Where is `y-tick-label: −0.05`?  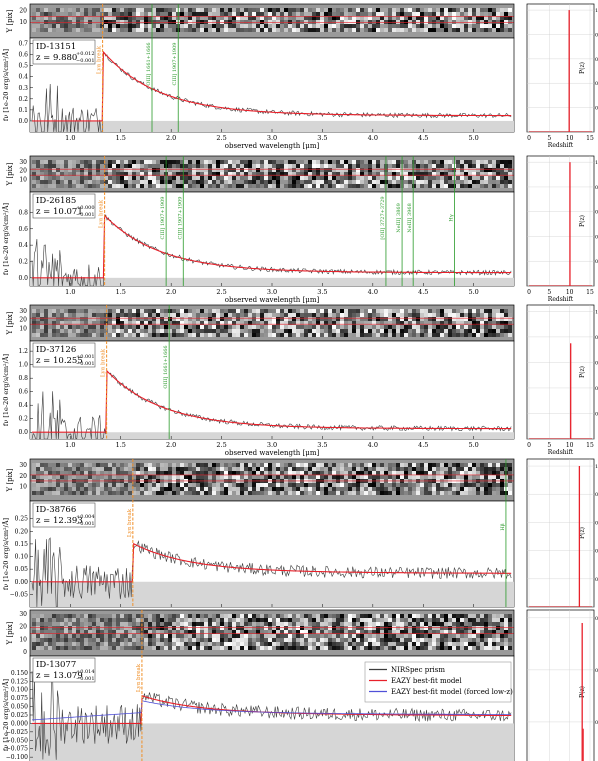
y-tick-label: −0.05 is located at coordinates (19, 594).